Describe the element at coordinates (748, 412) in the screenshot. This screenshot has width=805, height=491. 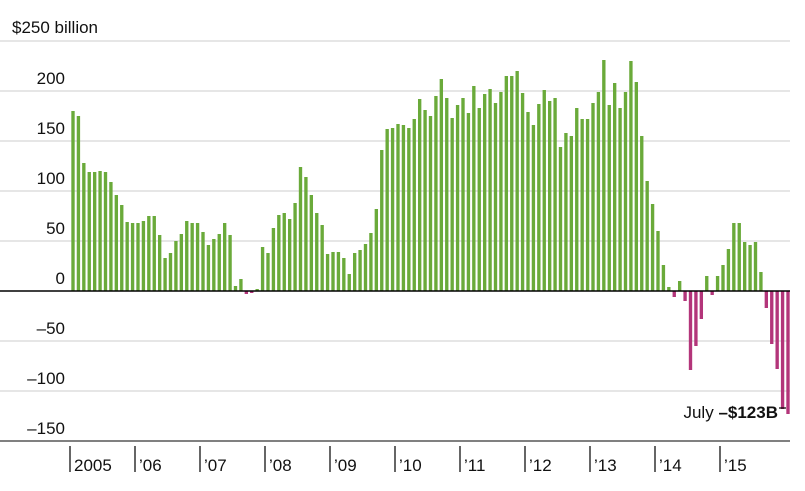
I see `annotation-value: –$123B` at that location.